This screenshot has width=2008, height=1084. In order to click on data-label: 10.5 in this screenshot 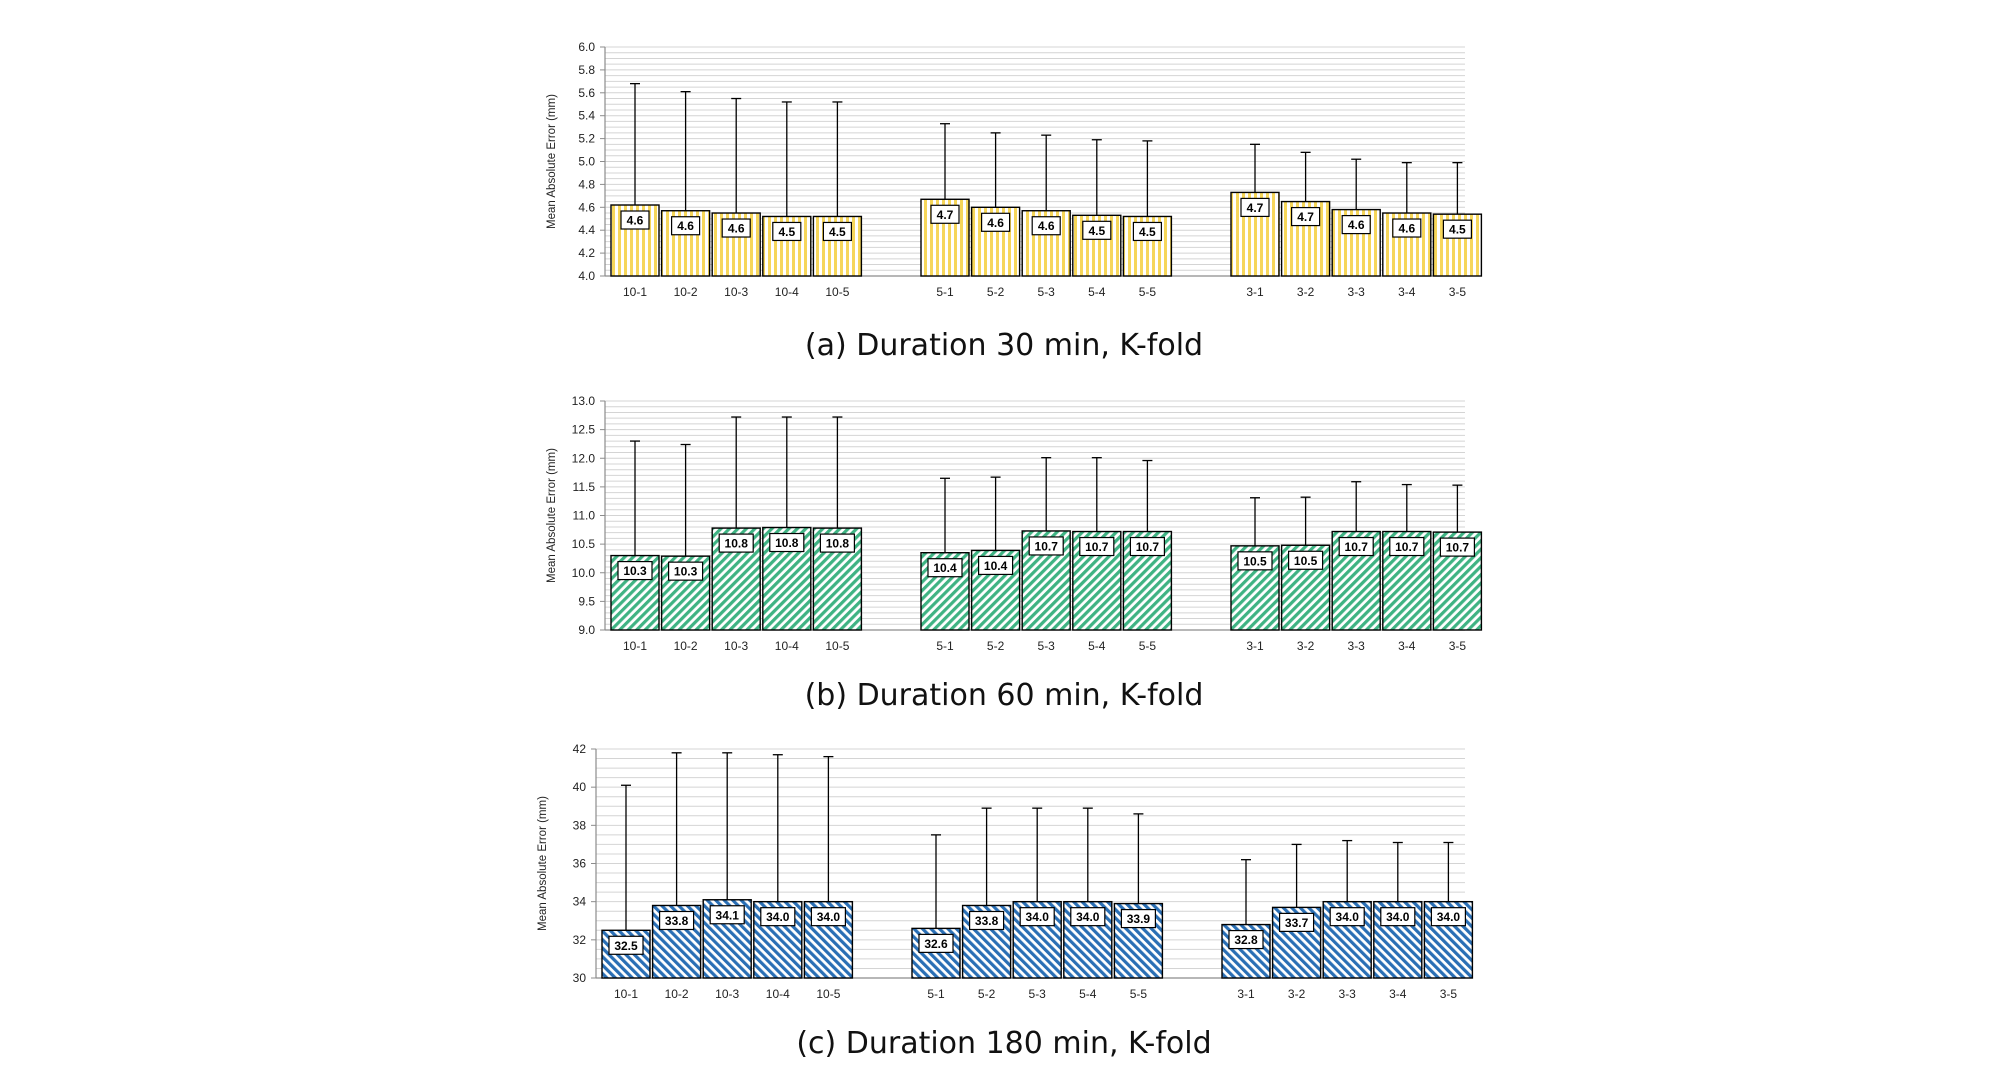, I will do `click(1255, 561)`.